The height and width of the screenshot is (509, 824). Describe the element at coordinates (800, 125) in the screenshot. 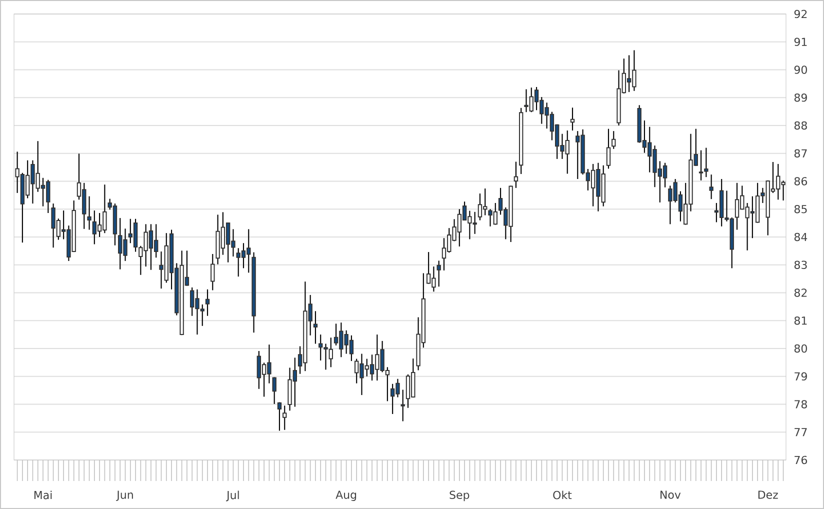

I see `y-tick-label: 88` at that location.